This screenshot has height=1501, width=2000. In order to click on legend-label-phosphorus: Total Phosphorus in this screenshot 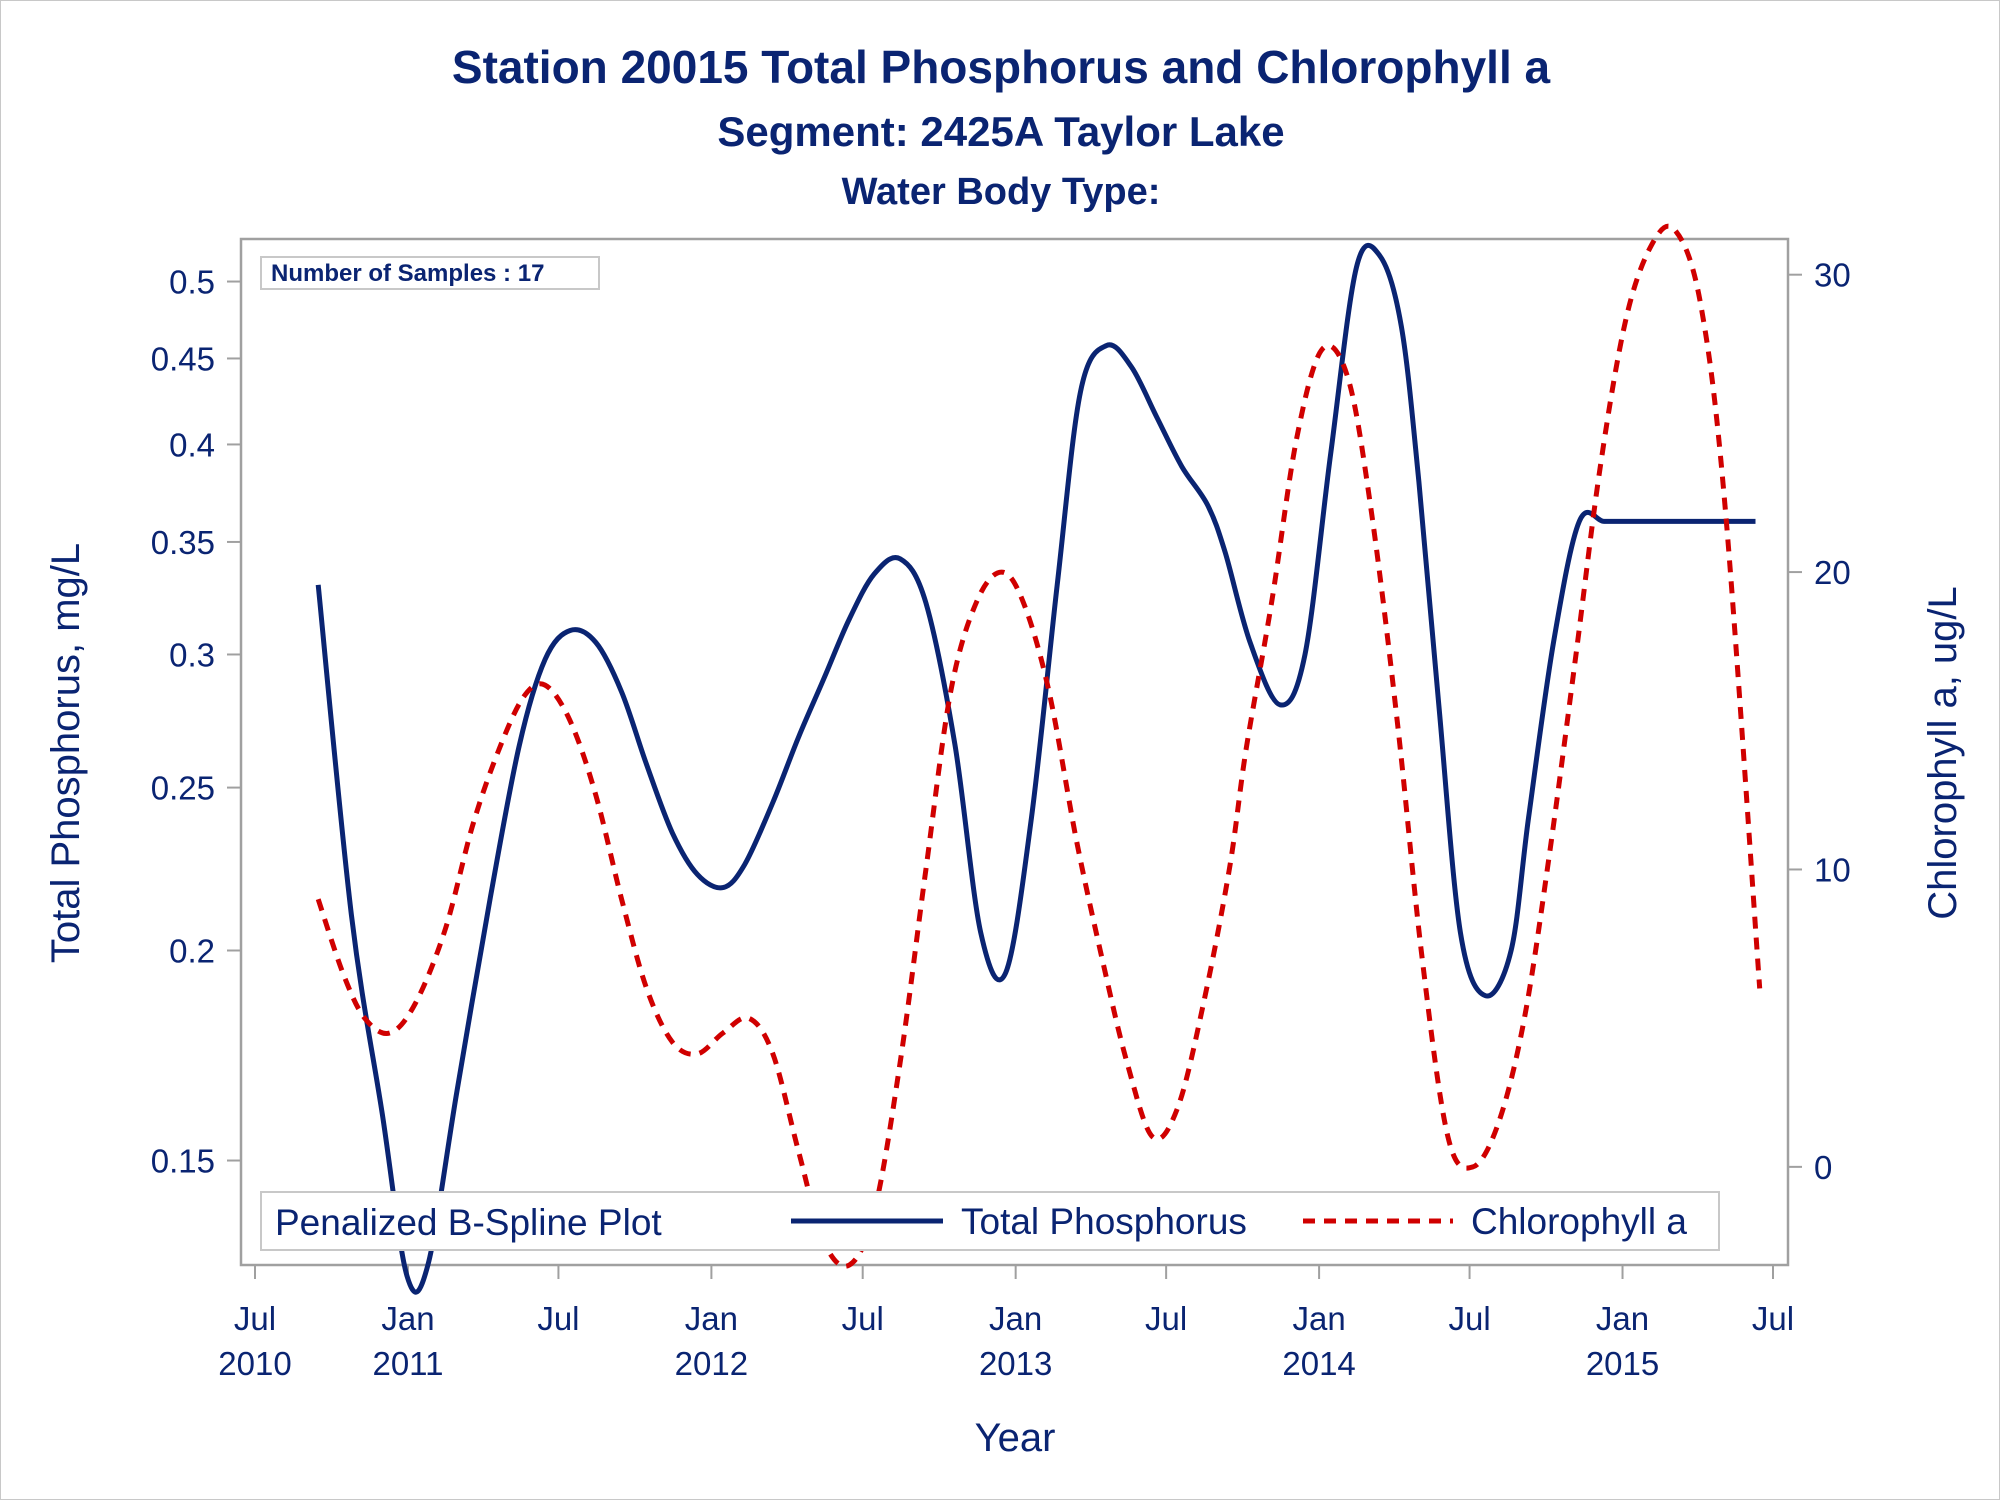, I will do `click(1104, 1221)`.